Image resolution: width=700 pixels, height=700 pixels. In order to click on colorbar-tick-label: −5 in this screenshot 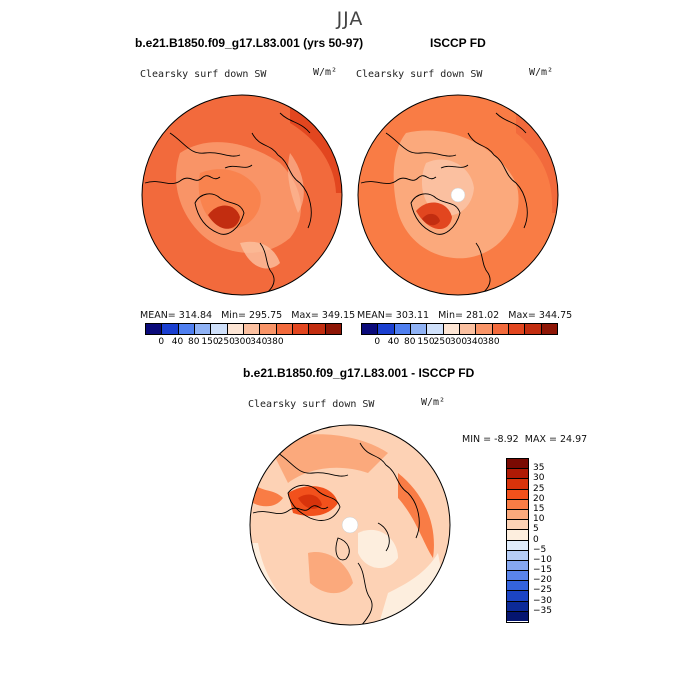, I will do `click(540, 549)`.